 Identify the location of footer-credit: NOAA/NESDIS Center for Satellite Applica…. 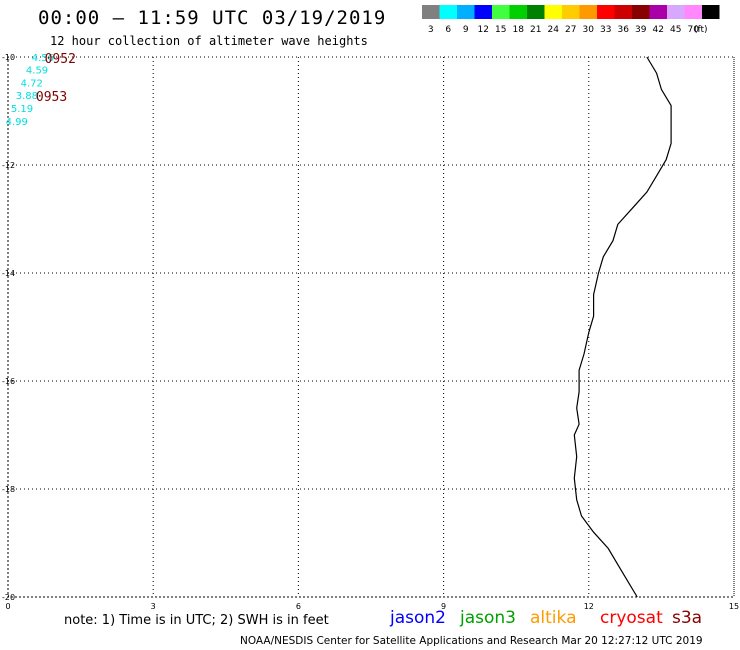
(471, 641).